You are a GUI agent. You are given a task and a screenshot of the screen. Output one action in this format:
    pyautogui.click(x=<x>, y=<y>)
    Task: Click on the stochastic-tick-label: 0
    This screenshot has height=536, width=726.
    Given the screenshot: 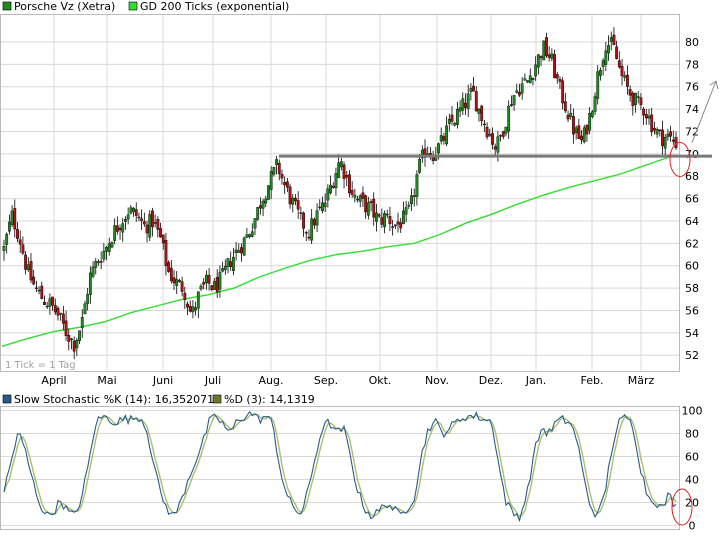 What is the action you would take?
    pyautogui.click(x=692, y=525)
    